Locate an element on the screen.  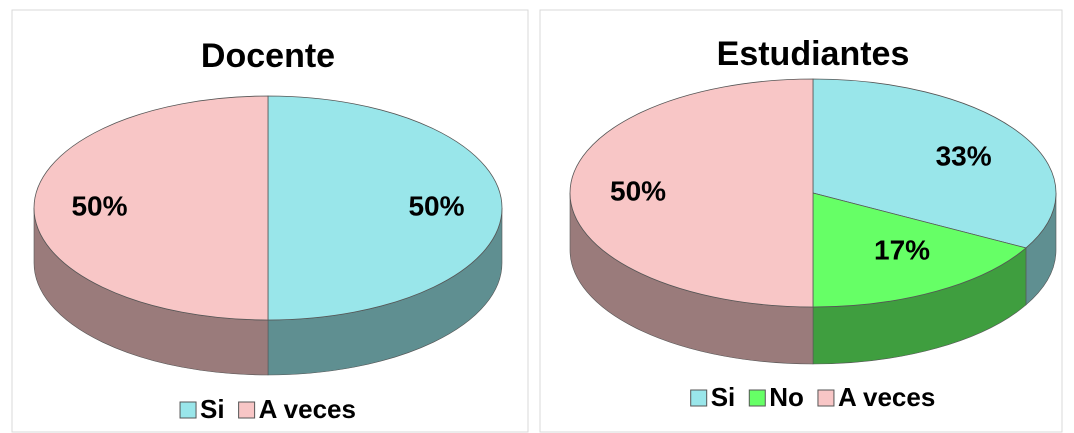
data-label: 33% is located at coordinates (964, 156).